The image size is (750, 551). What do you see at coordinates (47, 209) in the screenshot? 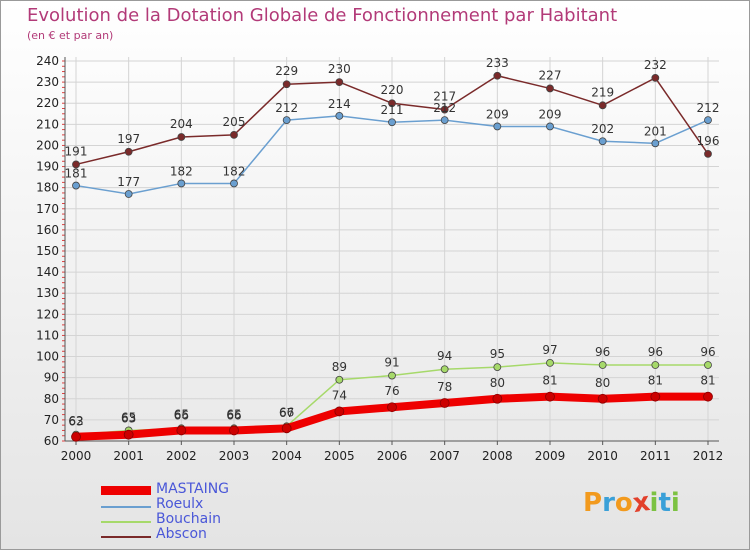
I see `y-tick-label: 170` at bounding box center [47, 209].